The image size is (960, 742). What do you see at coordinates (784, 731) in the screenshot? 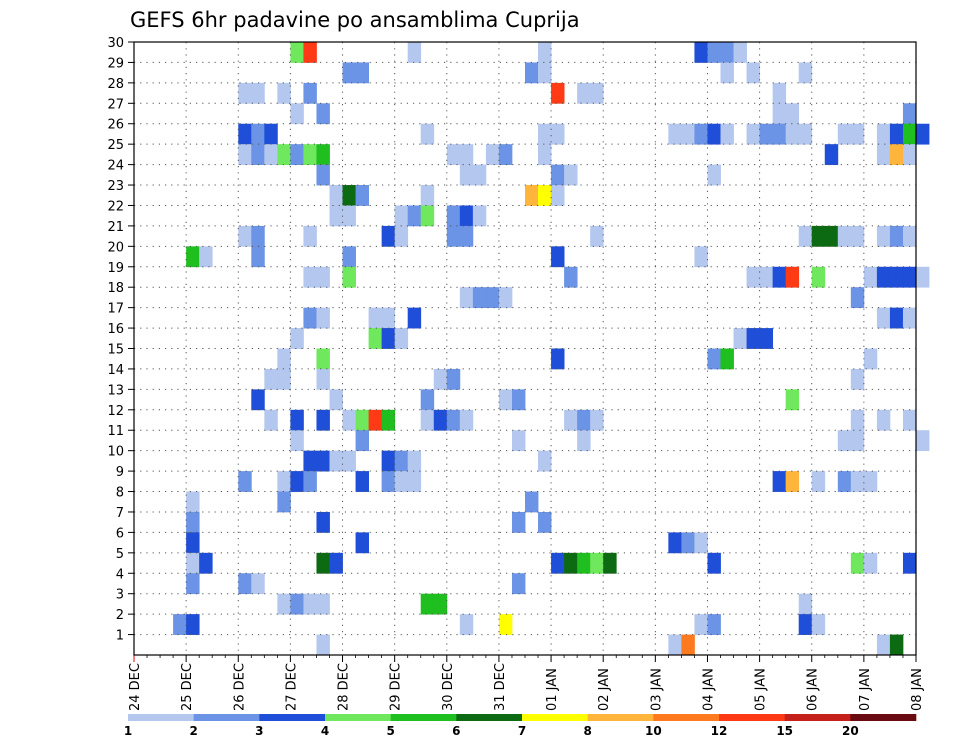
I see `legend-label: 15` at bounding box center [784, 731].